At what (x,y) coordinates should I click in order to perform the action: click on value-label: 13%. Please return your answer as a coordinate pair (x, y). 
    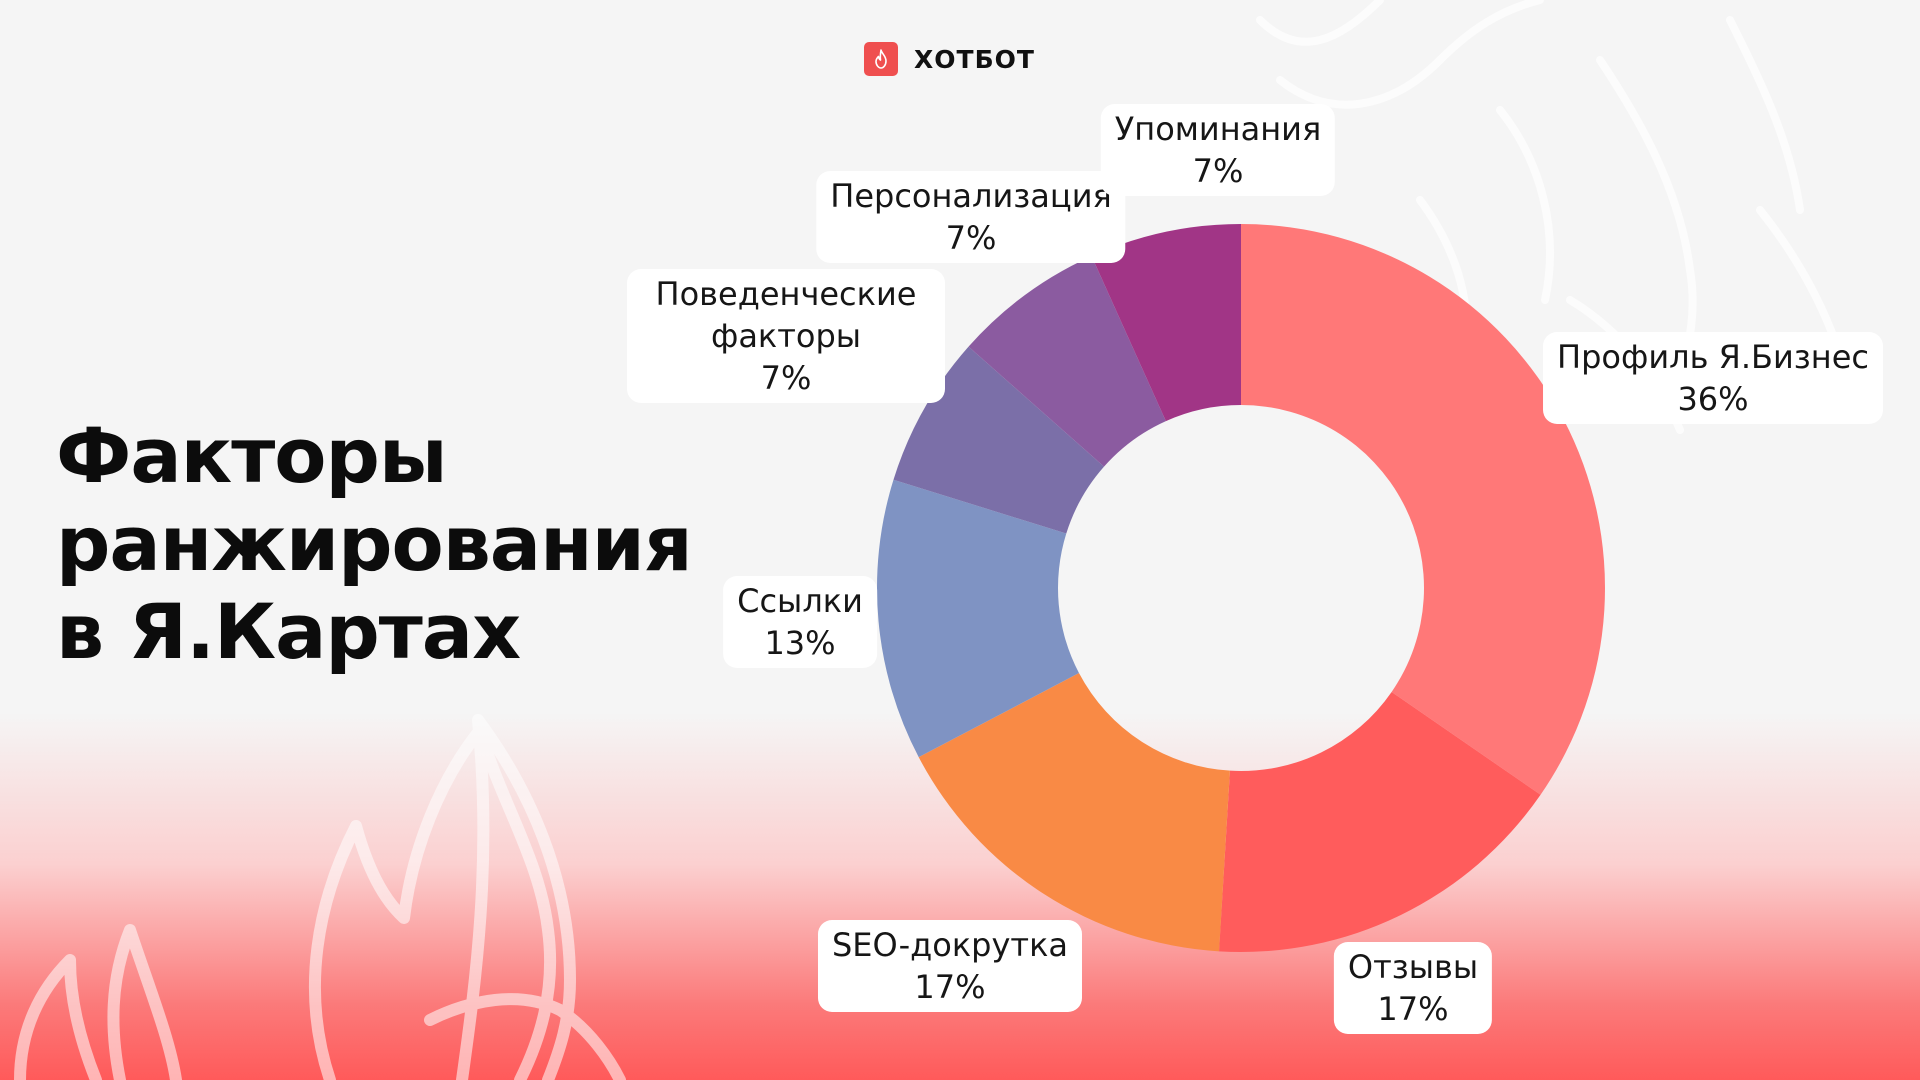
    Looking at the image, I should click on (800, 643).